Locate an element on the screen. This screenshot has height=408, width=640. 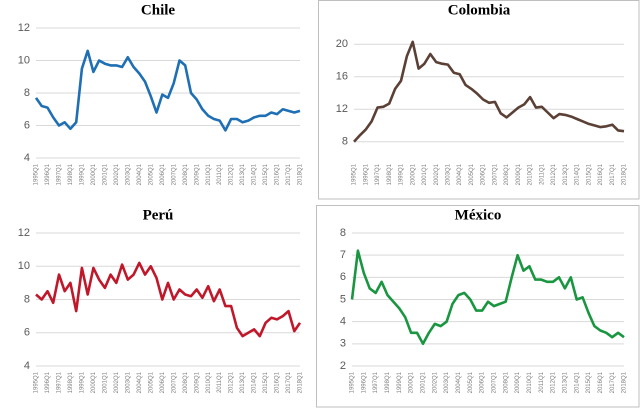
y-tick-label: 3 is located at coordinates (343, 344).